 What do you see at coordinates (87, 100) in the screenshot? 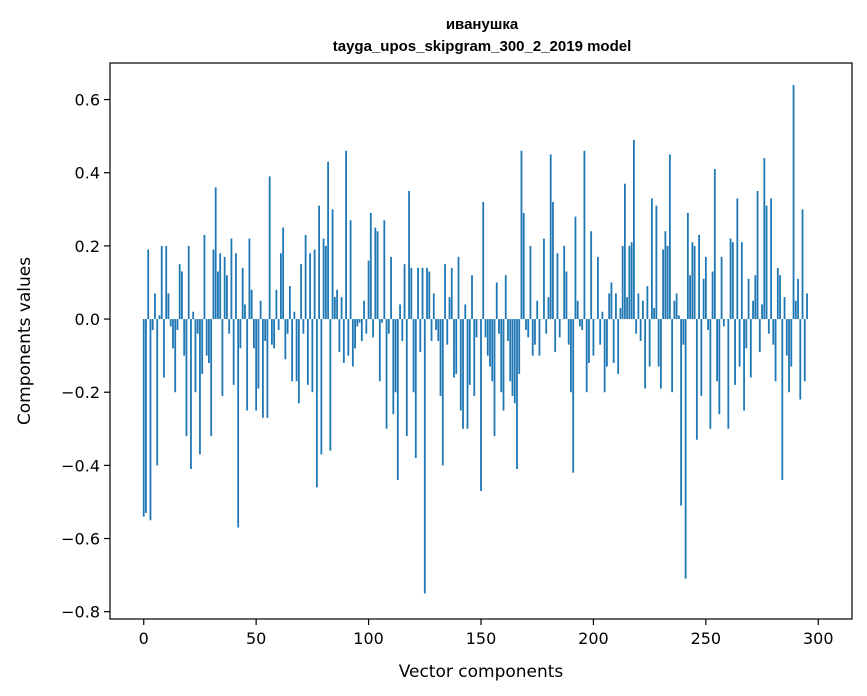
I see `y-tick-label: 0.6` at bounding box center [87, 100].